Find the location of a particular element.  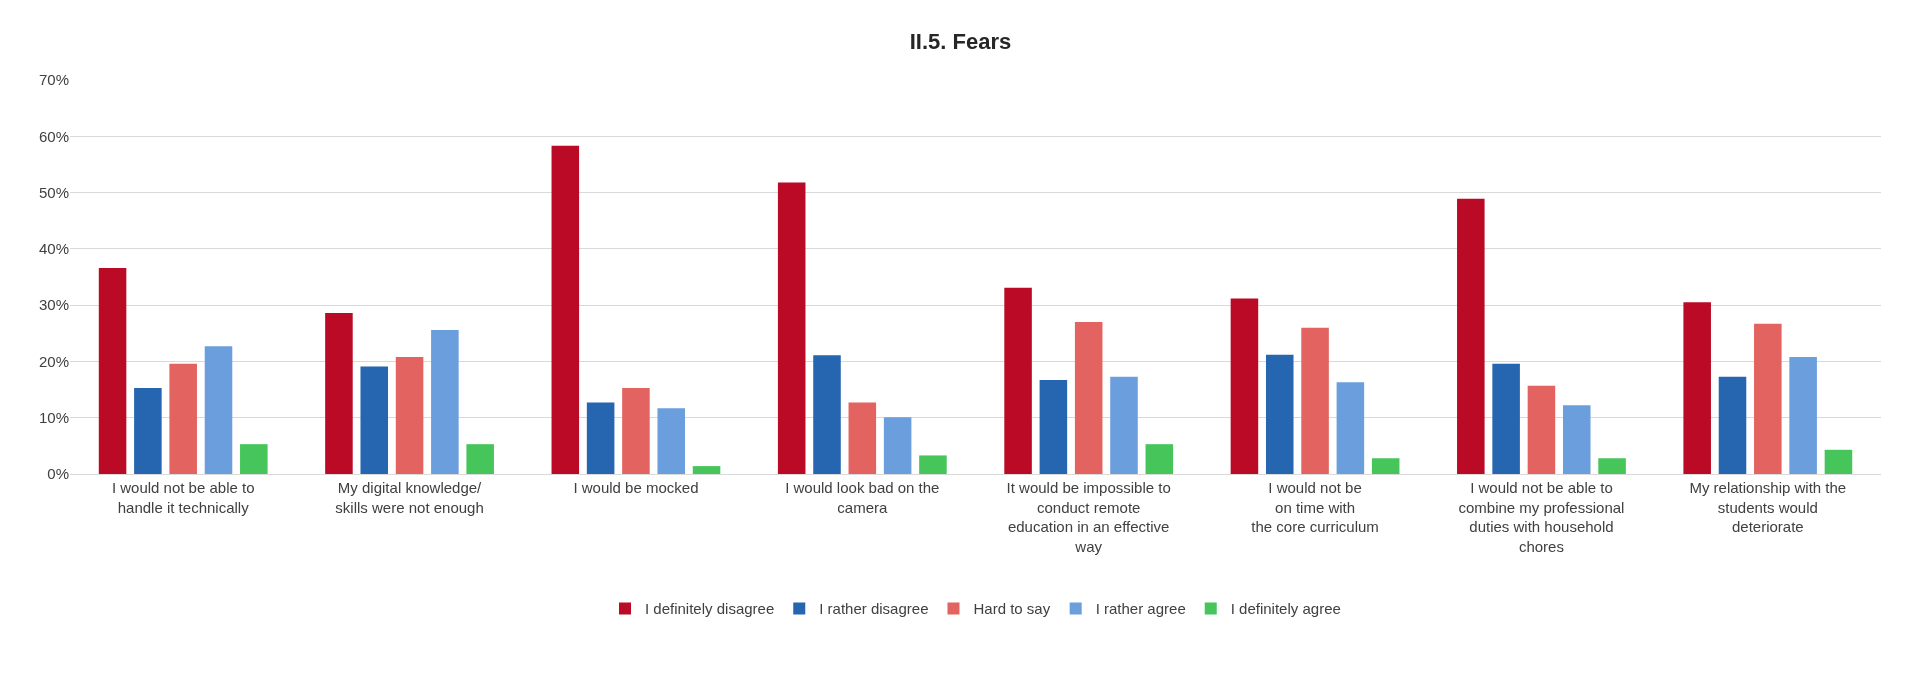

y-tick-label: 50% is located at coordinates (53, 192).